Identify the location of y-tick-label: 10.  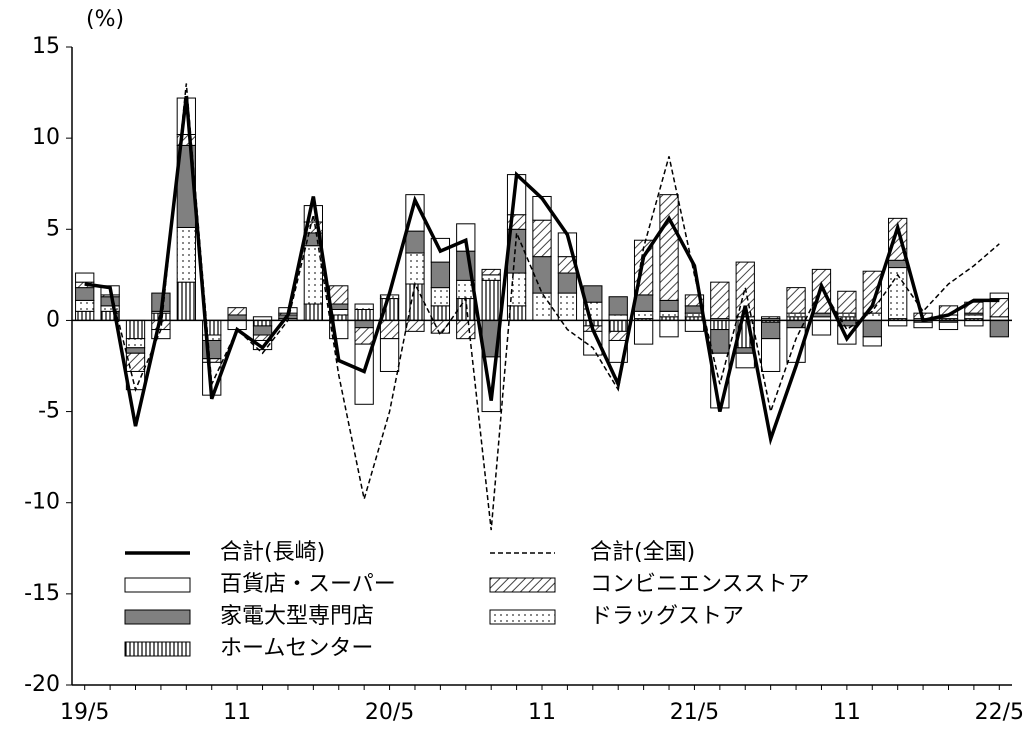
(46, 137).